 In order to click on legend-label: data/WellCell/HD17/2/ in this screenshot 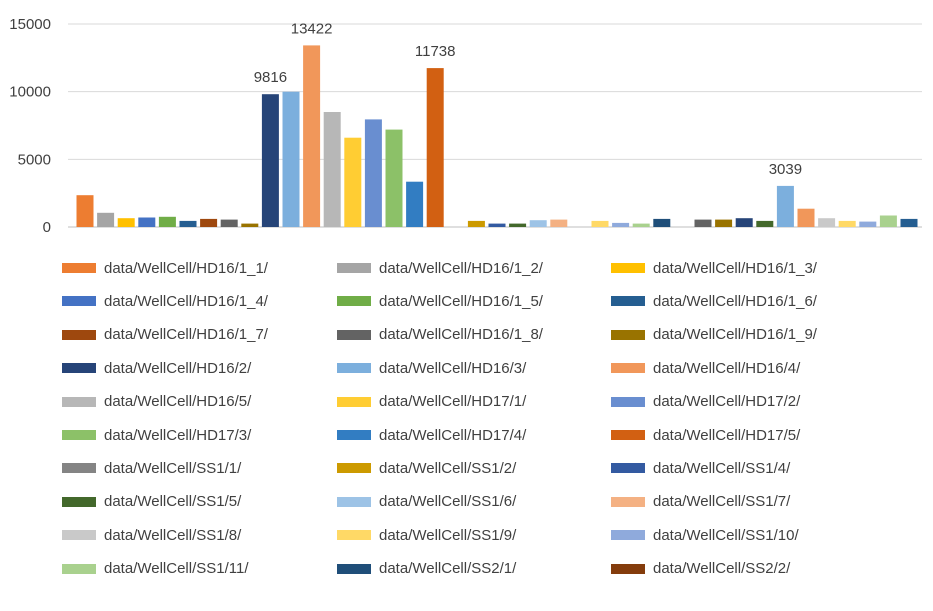, I will do `click(727, 402)`.